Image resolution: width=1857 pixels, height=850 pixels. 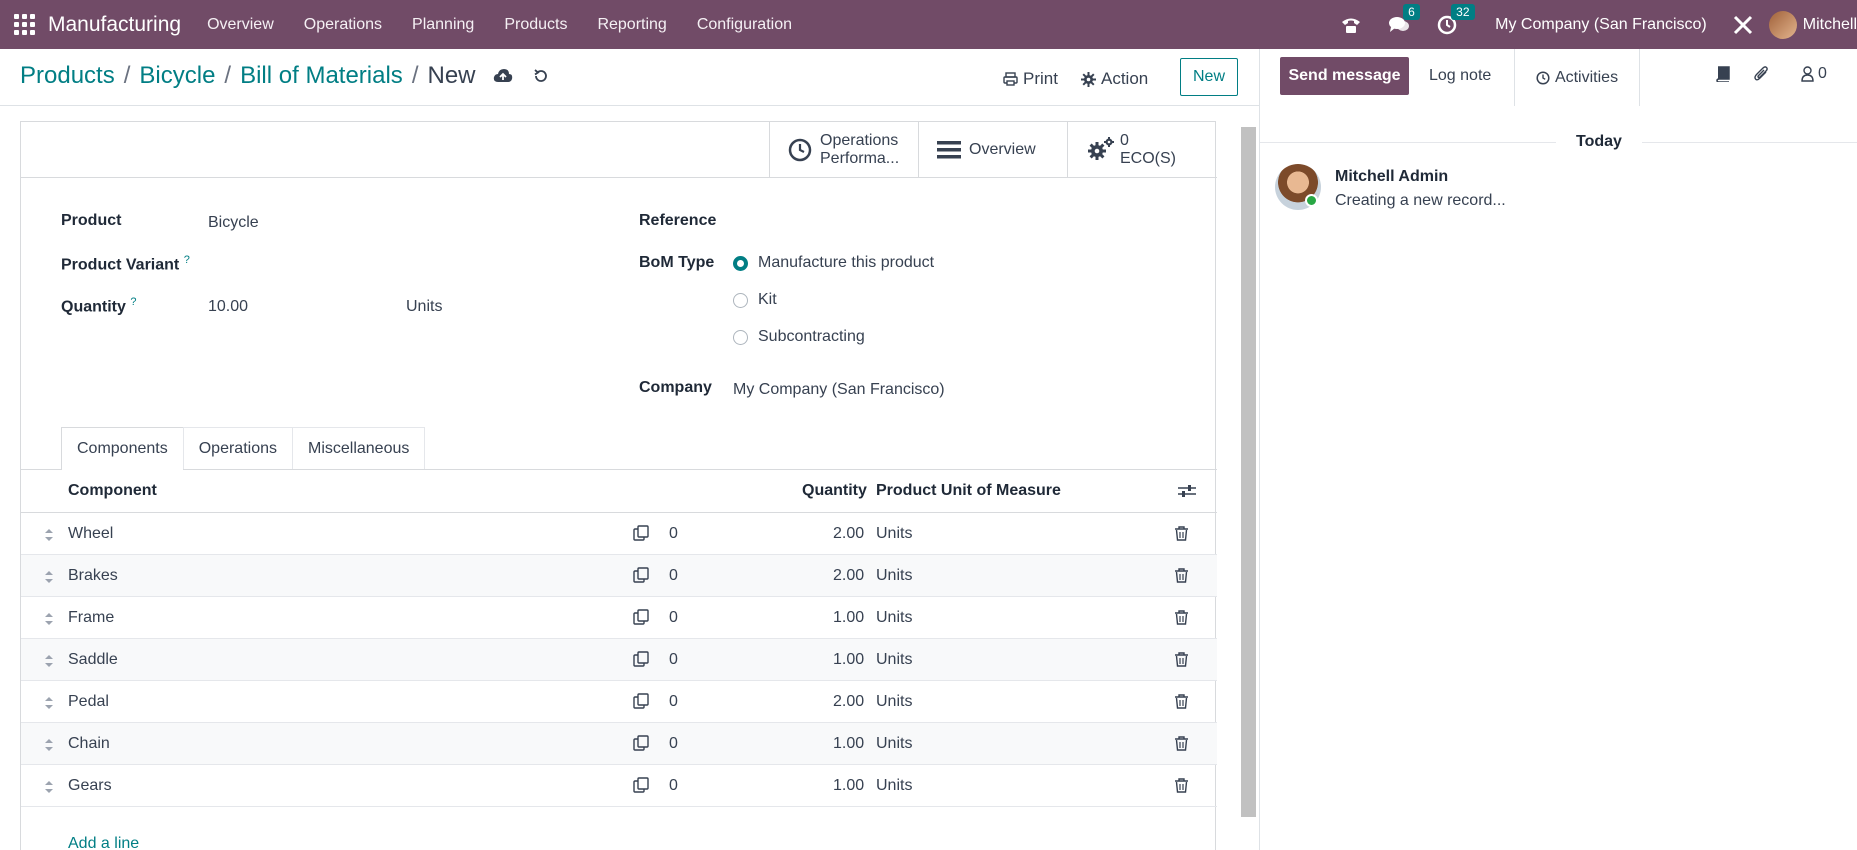 What do you see at coordinates (1114, 79) in the screenshot?
I see `action-button: Action` at bounding box center [1114, 79].